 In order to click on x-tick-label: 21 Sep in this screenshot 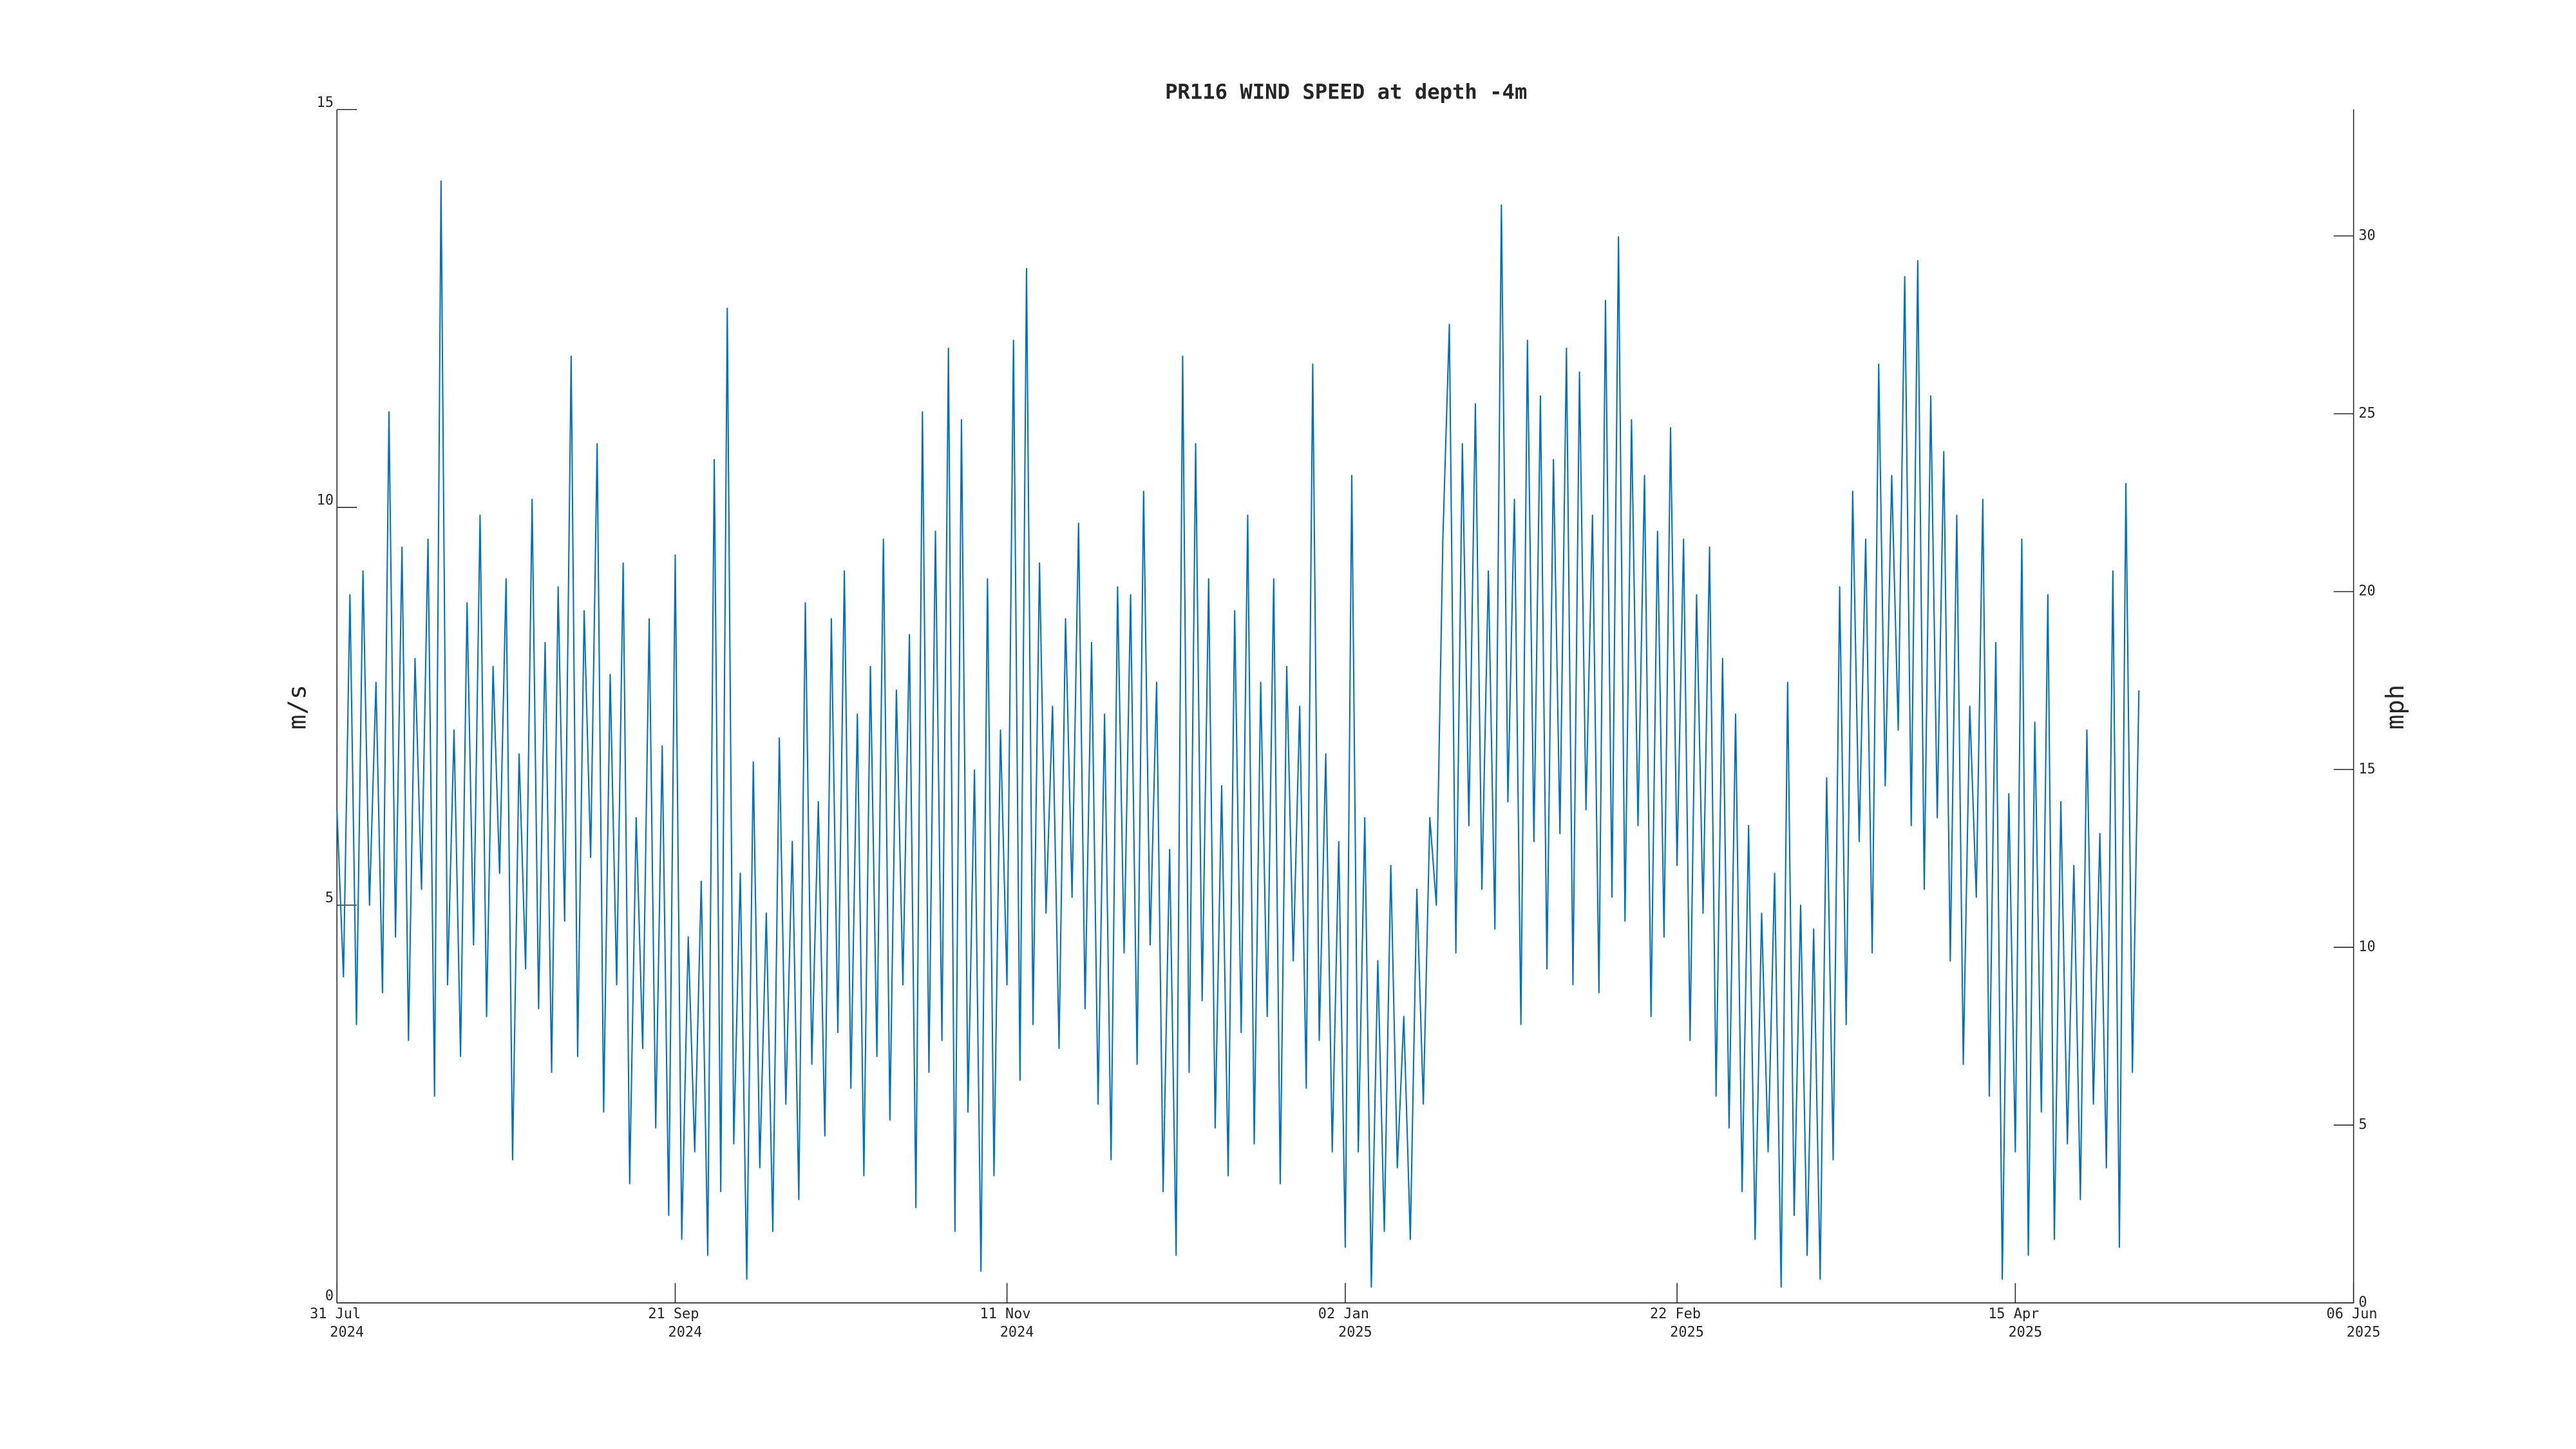, I will do `click(674, 1314)`.